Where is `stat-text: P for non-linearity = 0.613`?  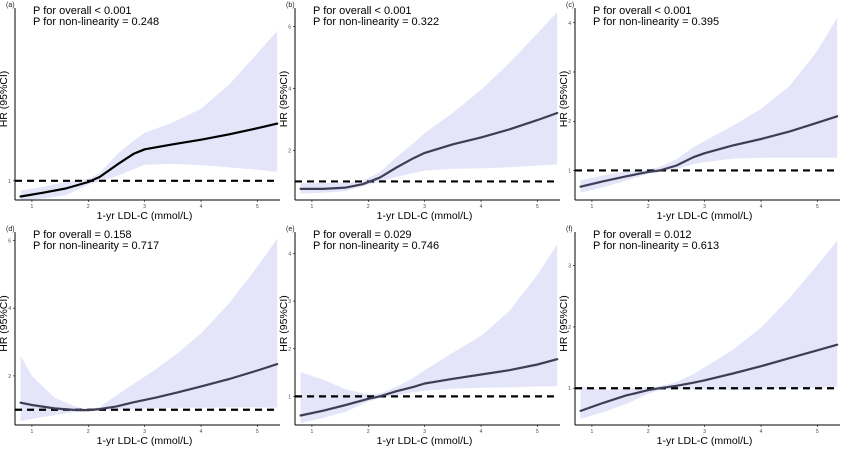
stat-text: P for non-linearity = 0.613 is located at coordinates (656, 246).